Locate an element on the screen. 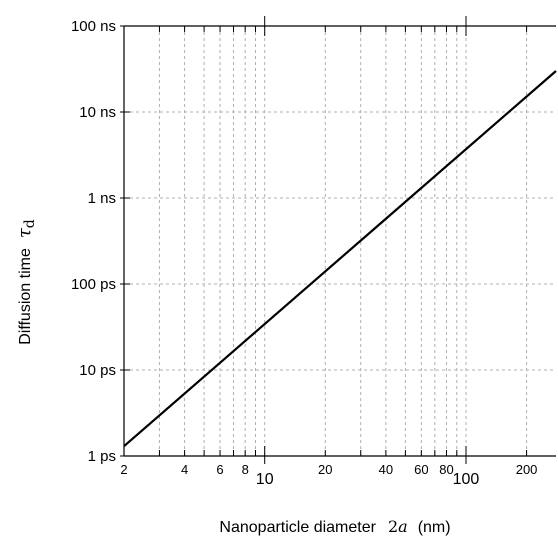 Image resolution: width=558 pixels, height=542 pixels. x-minor-tick-label: 40 is located at coordinates (386, 469).